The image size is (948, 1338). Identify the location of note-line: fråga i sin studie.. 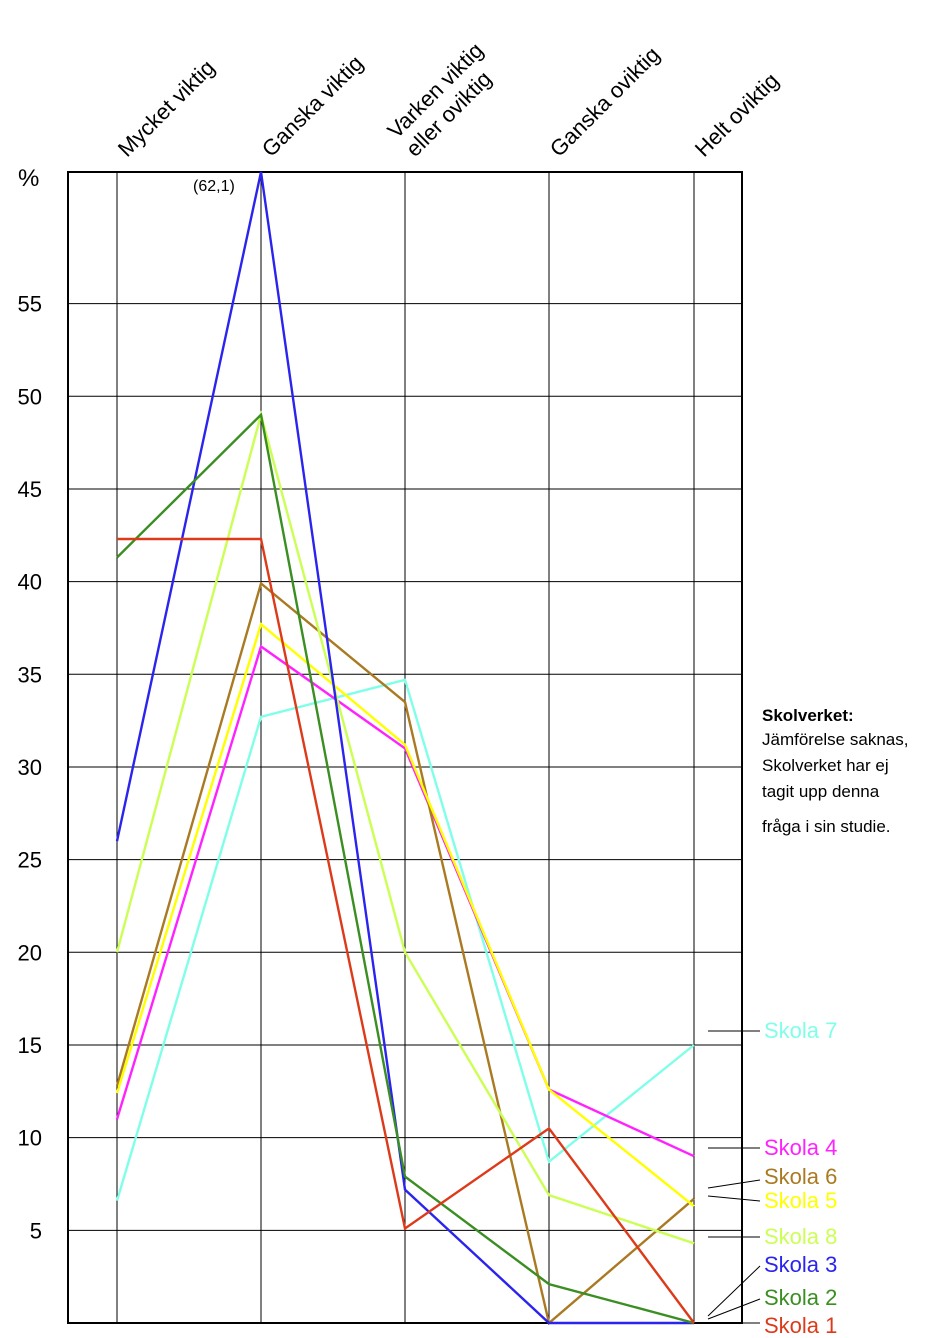
(826, 826).